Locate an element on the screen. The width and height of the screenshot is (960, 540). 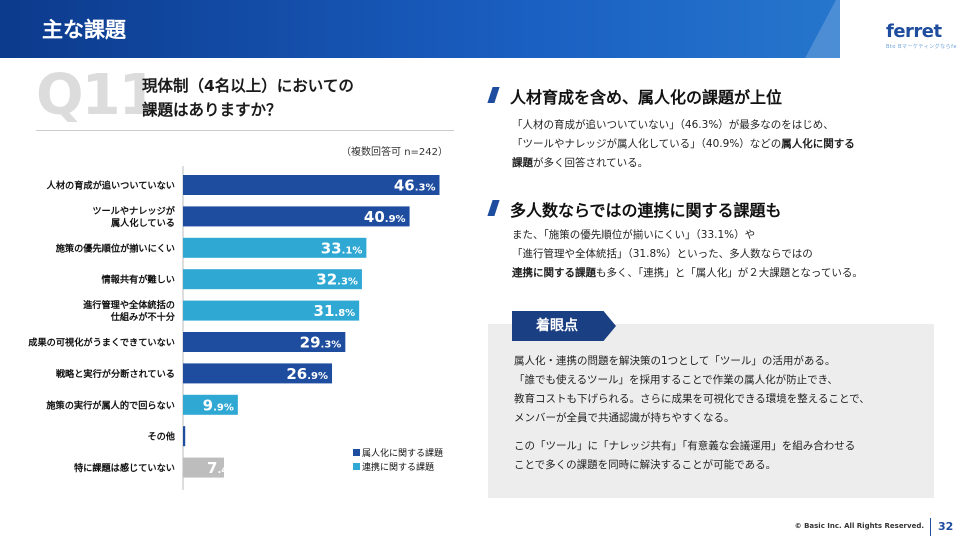
legend-label: 連携に関する課題 is located at coordinates (398, 467).